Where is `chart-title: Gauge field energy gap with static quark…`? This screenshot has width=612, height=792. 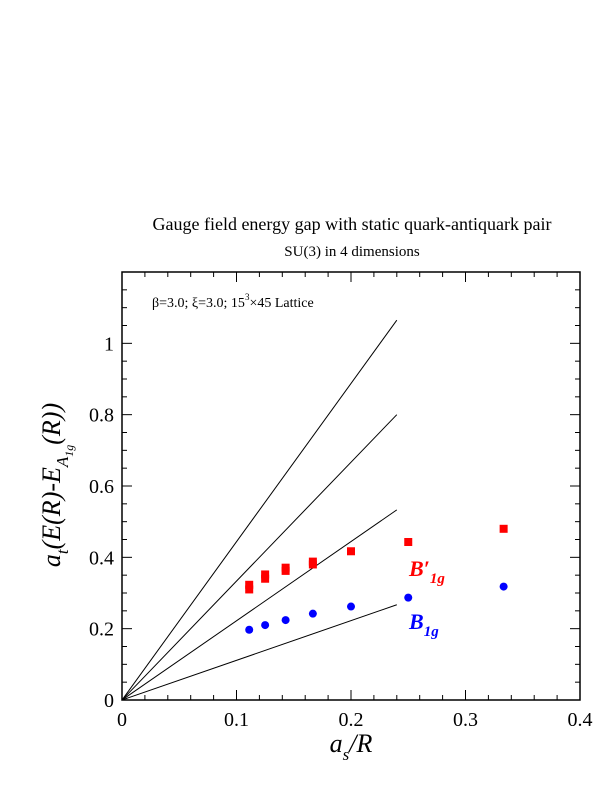 chart-title: Gauge field energy gap with static quark… is located at coordinates (351, 224).